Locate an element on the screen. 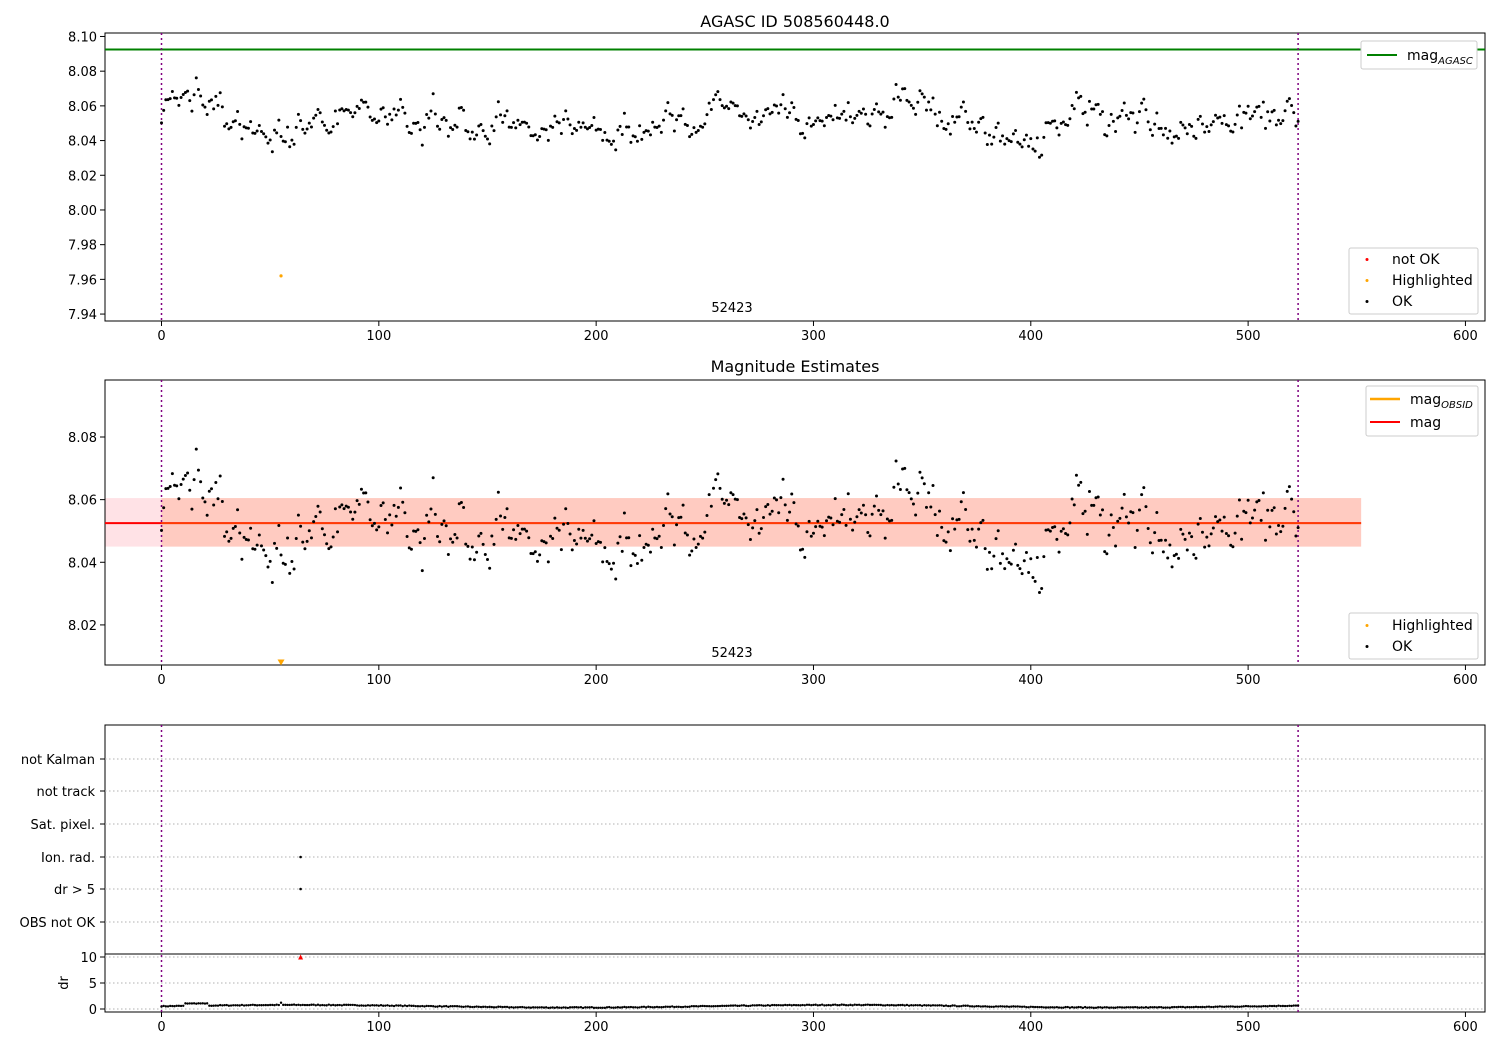 The image size is (1500, 1050). panel2-legend-mag-obsid: magOBSID is located at coordinates (1441, 401).